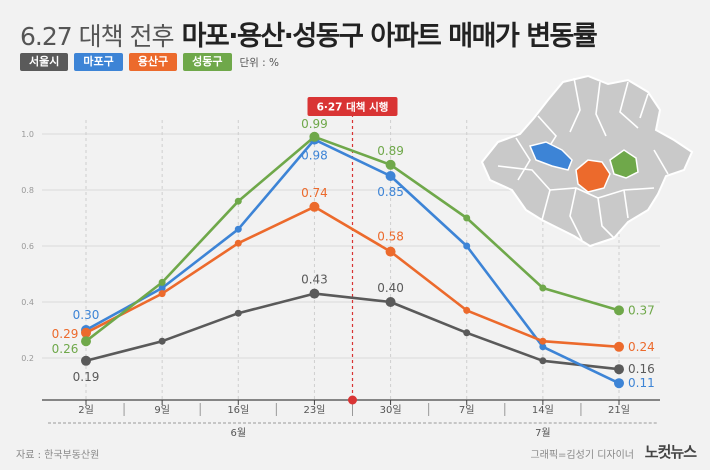 The height and width of the screenshot is (470, 710). I want to click on data-label: 0.85, so click(390, 192).